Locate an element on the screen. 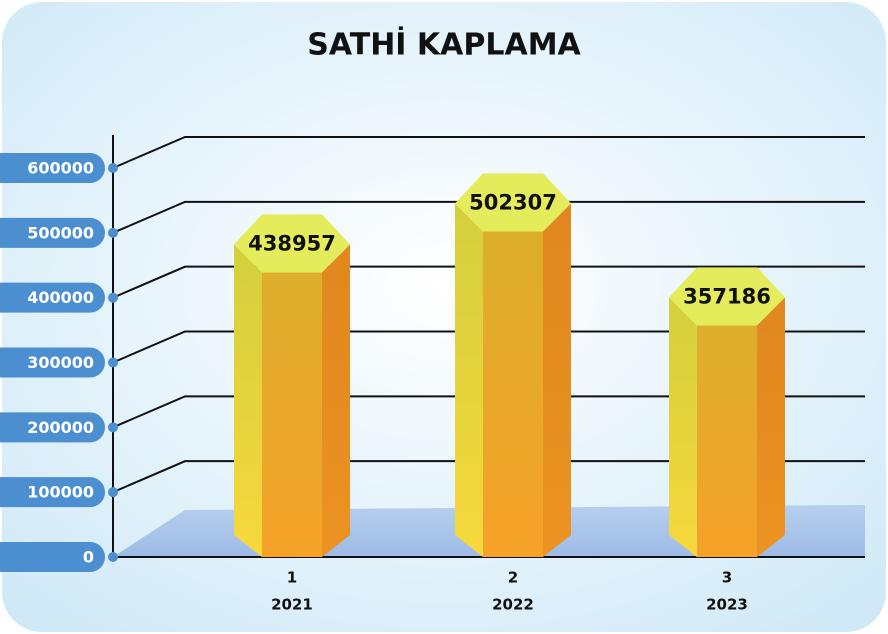  x-tick-label: 3 is located at coordinates (727, 578).